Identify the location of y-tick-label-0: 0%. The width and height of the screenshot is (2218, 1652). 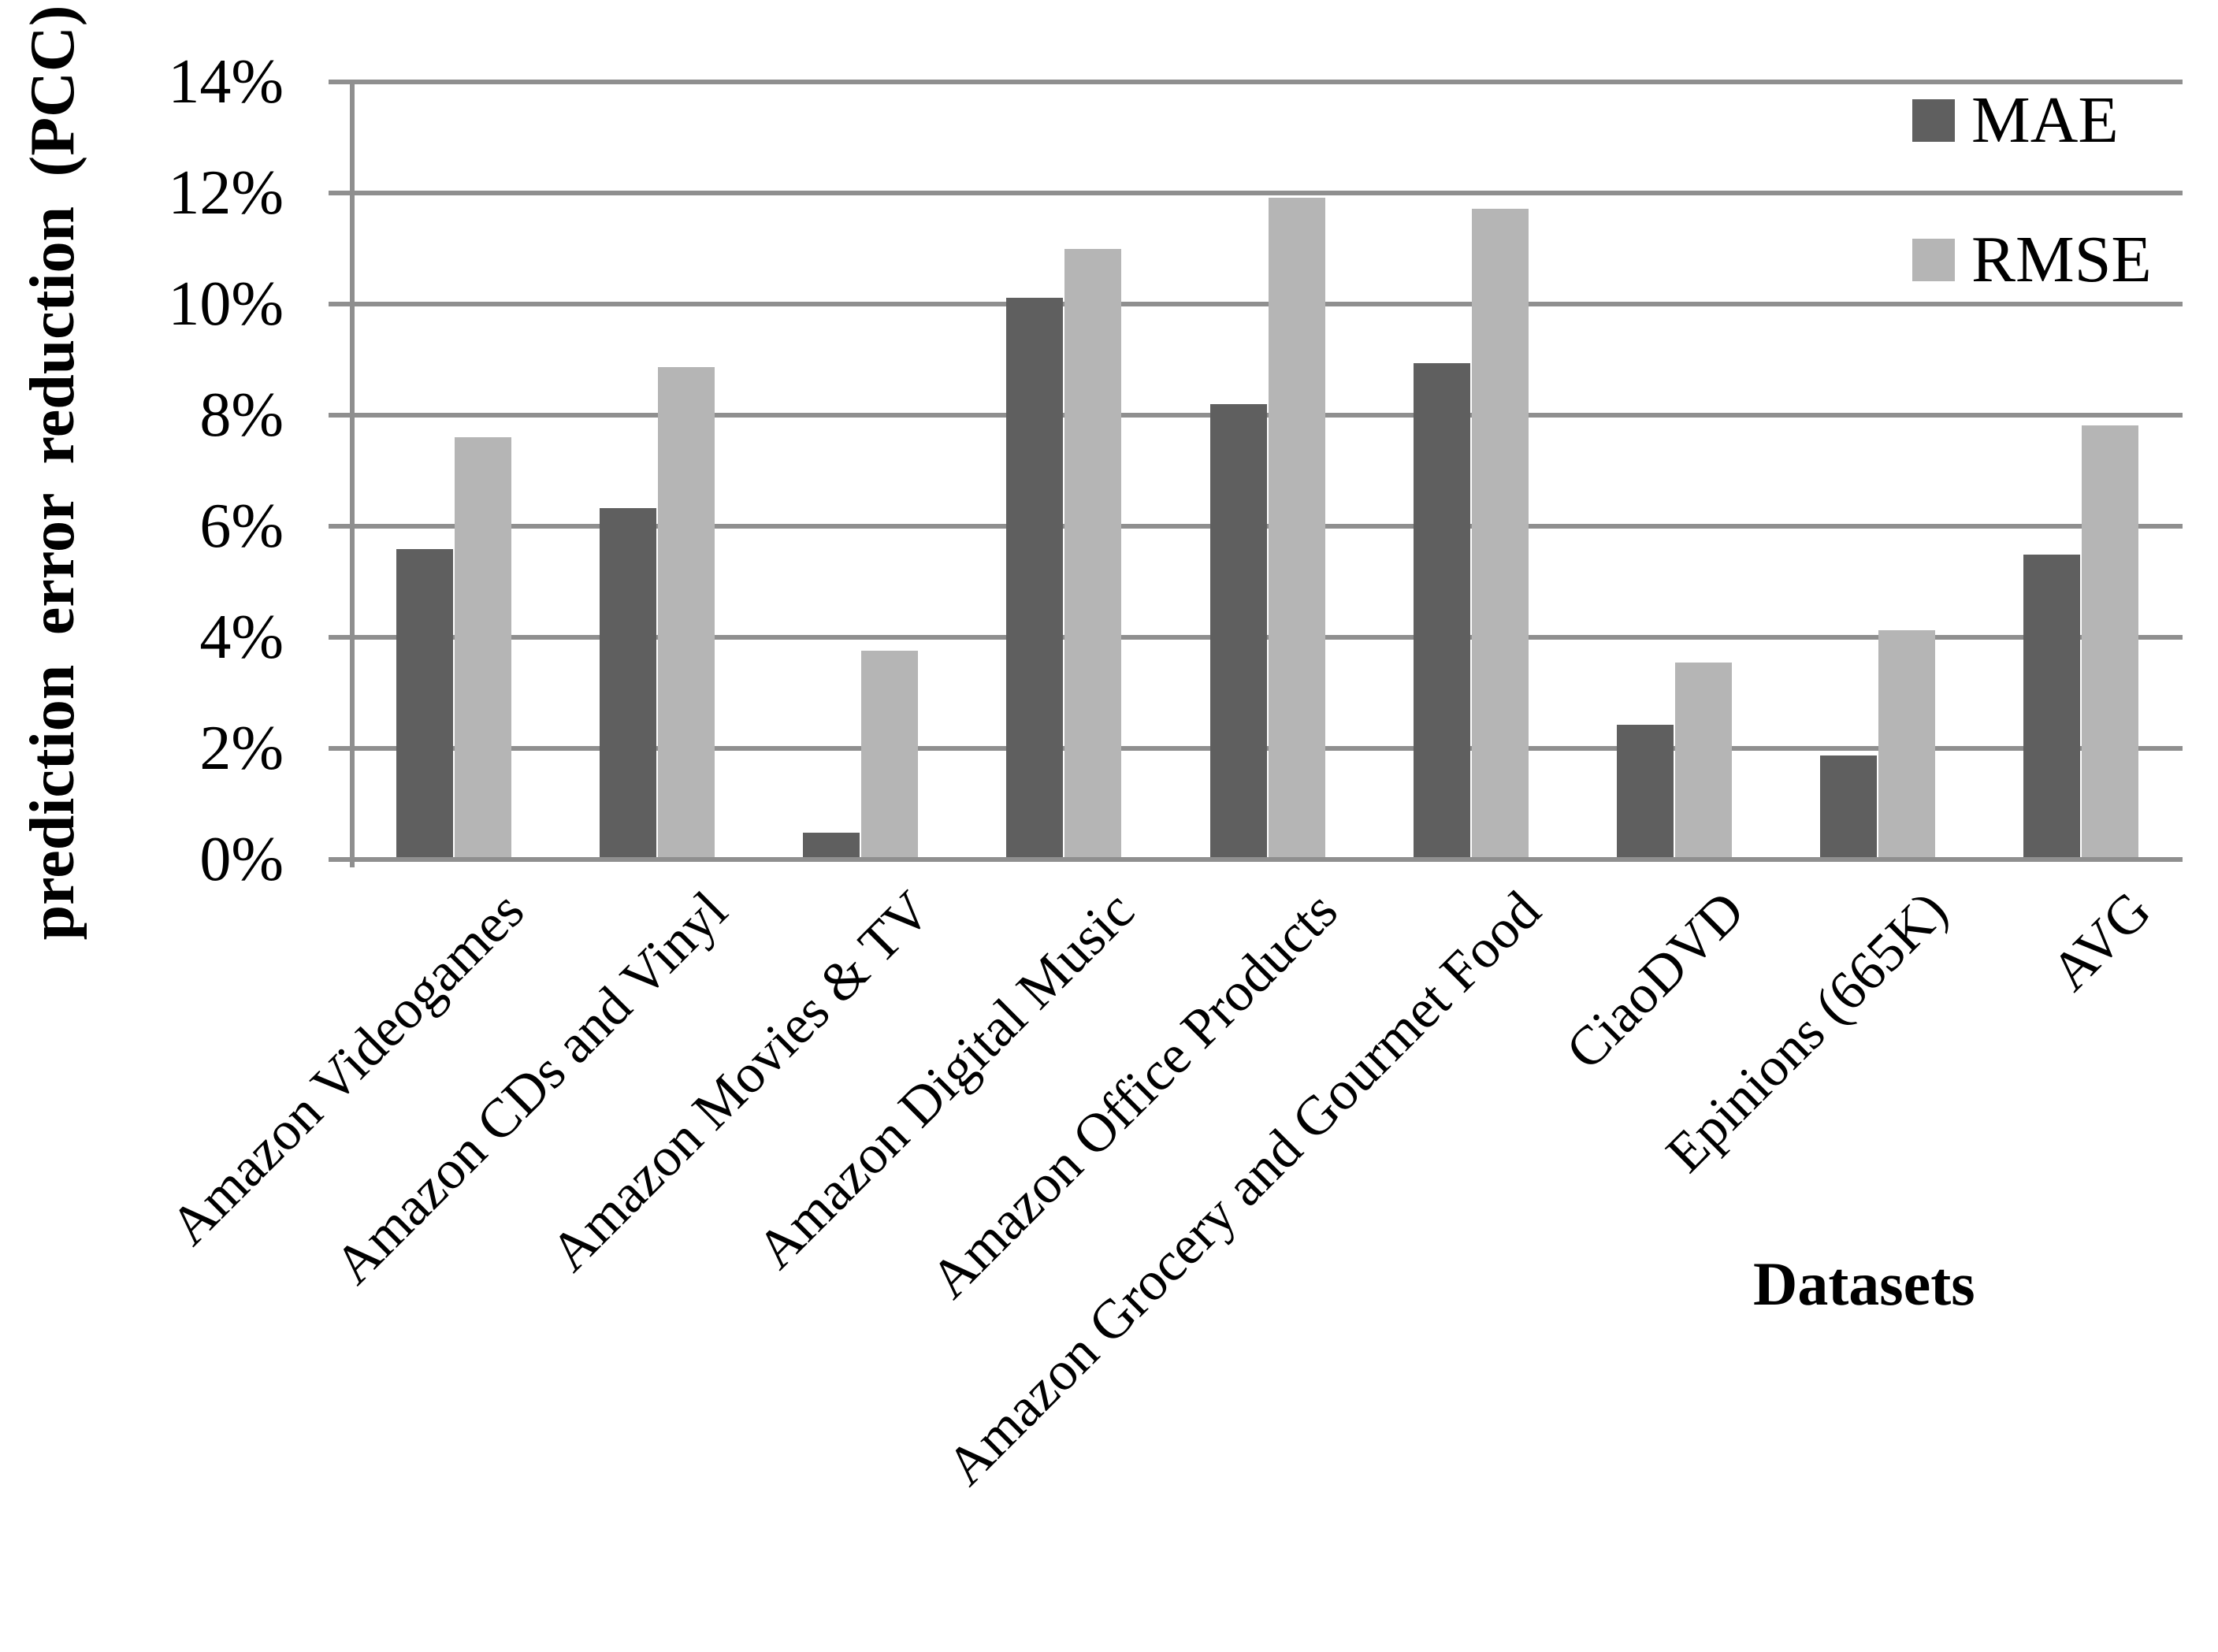
(241, 859).